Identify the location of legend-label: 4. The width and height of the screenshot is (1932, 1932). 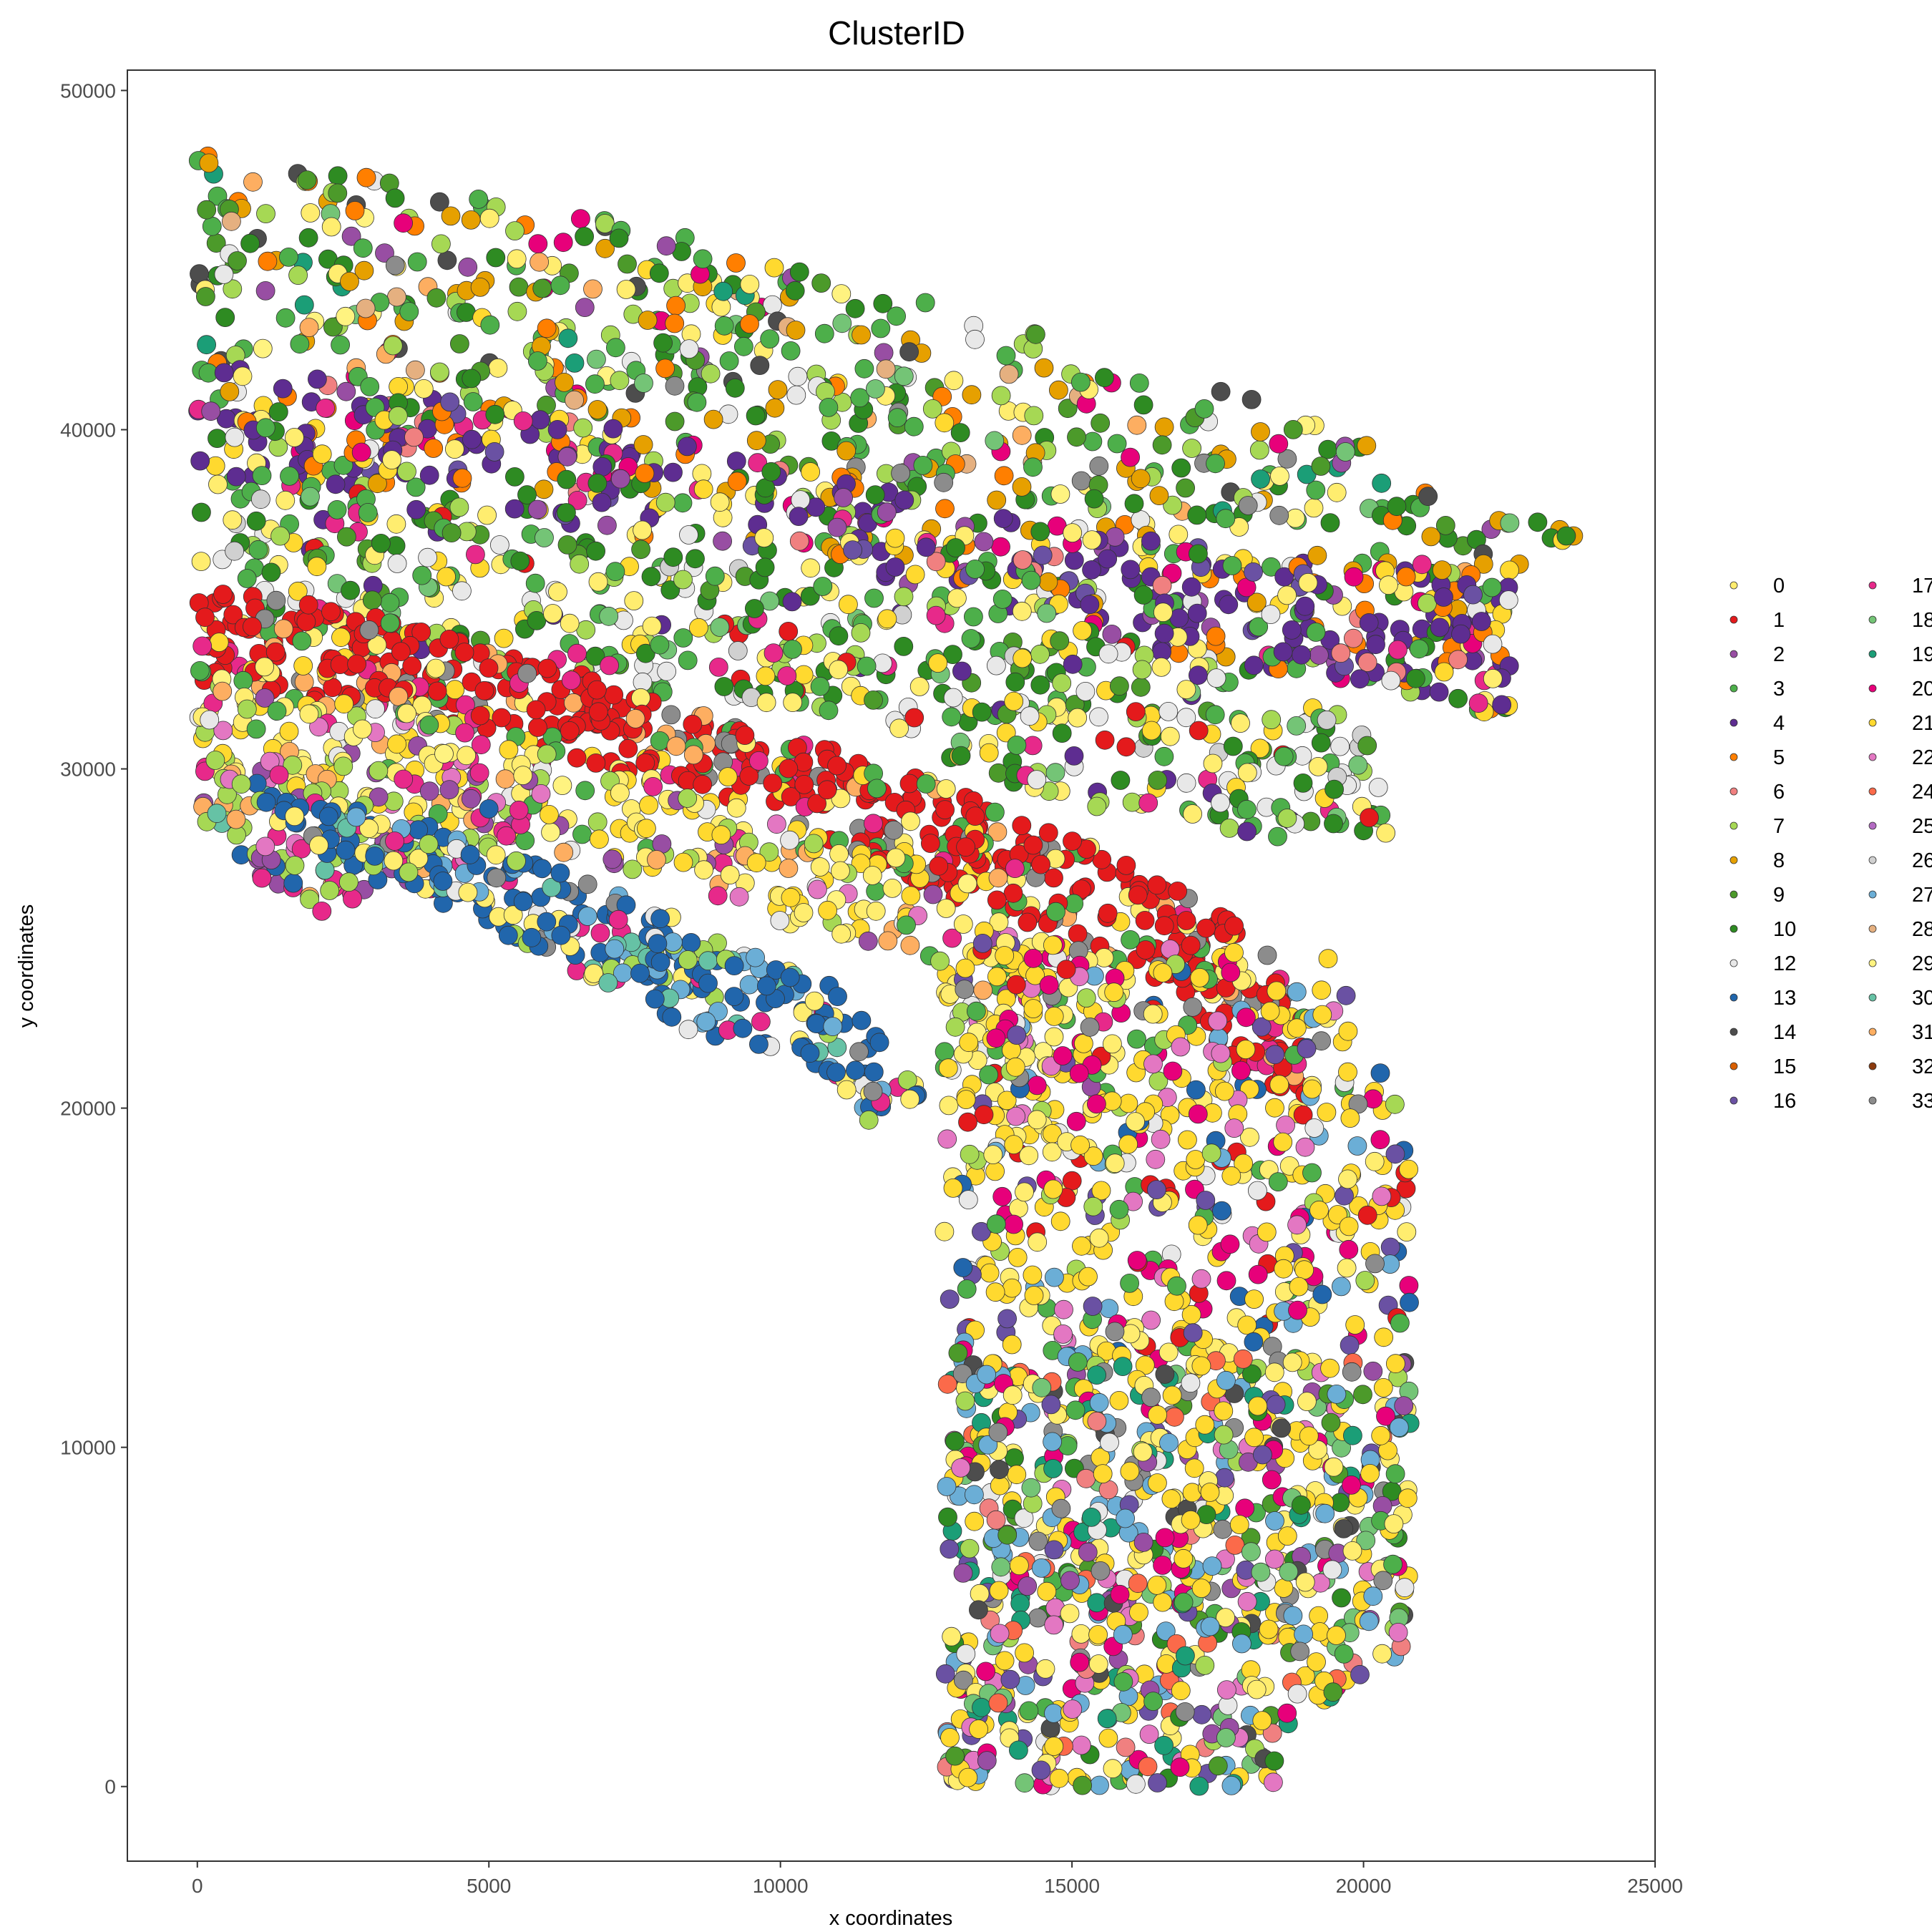
(1779, 723).